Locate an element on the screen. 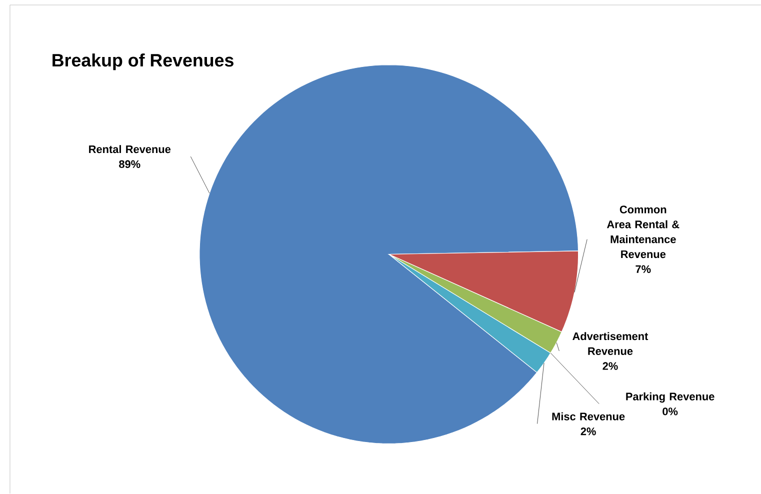 This screenshot has height=494, width=761. text: 0% is located at coordinates (670, 412).